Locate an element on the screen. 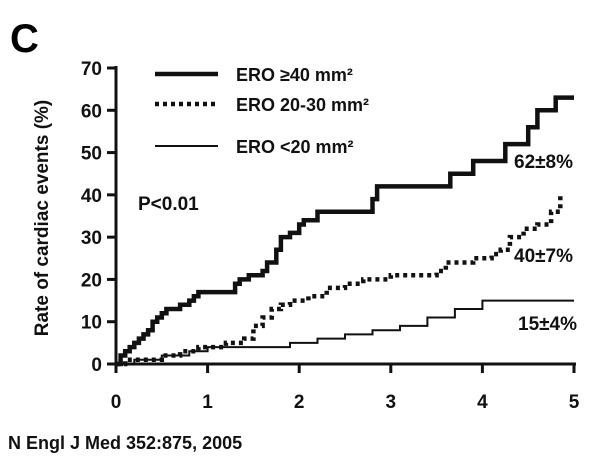  end-label-3: 15±4% is located at coordinates (547, 324).